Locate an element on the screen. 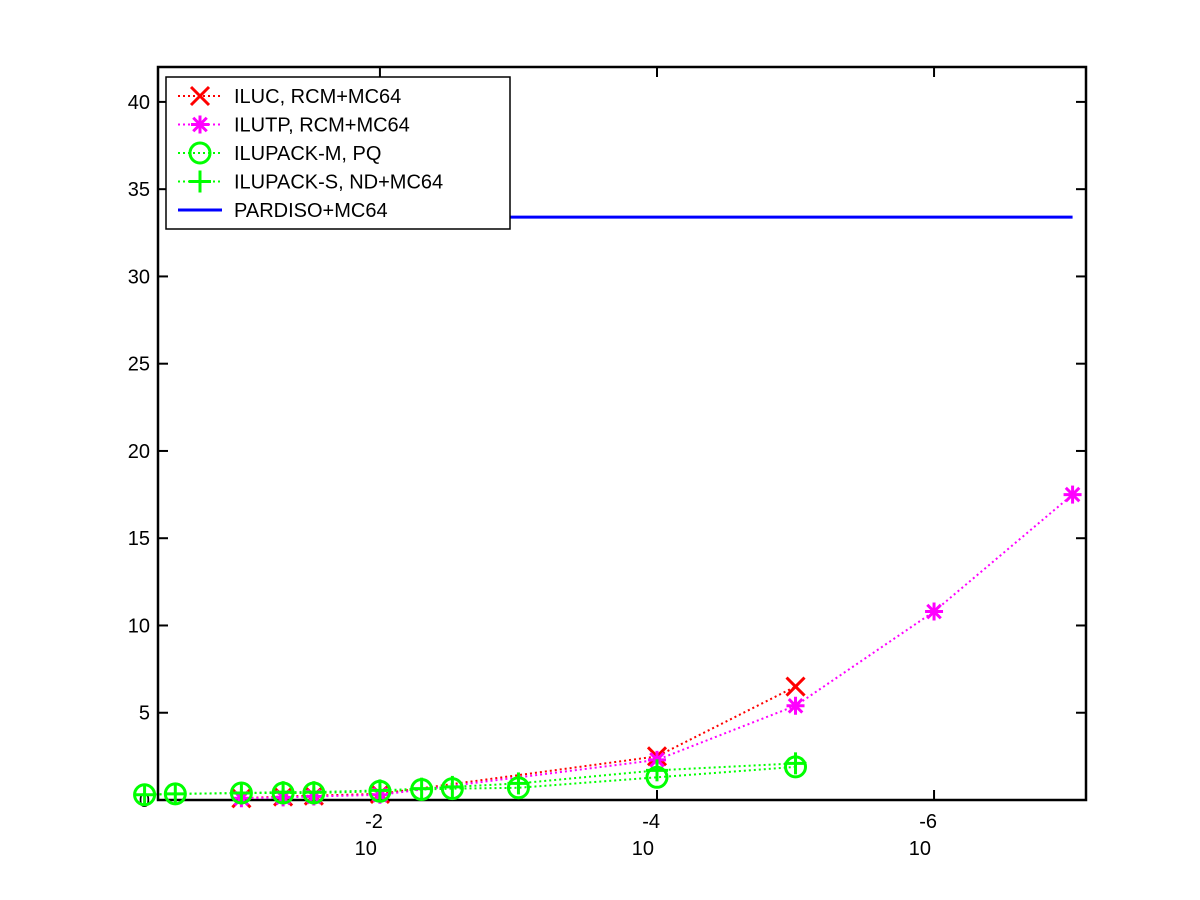 This screenshot has height=900, width=1200. legend-label: ILUPACK-M, PQ is located at coordinates (307, 154).